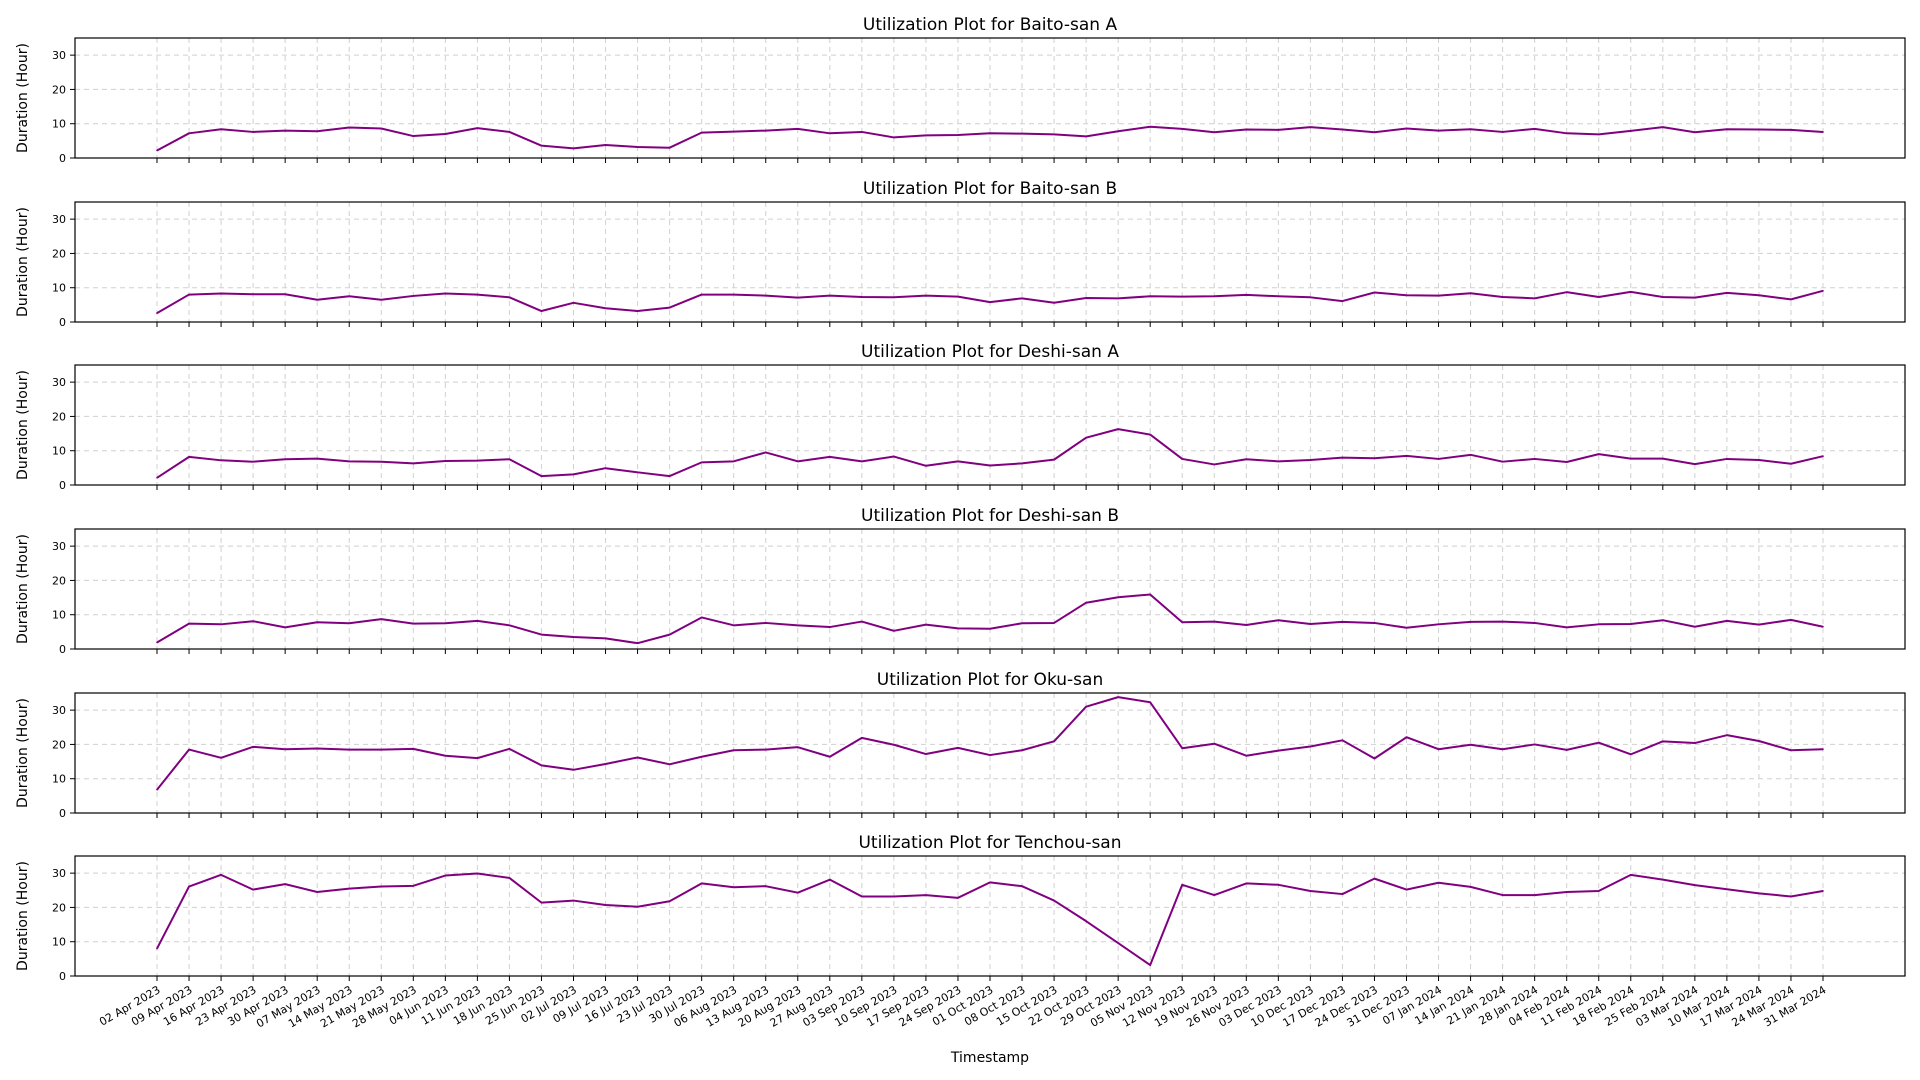 The width and height of the screenshot is (1920, 1080). What do you see at coordinates (990, 516) in the screenshot?
I see `panel-title: Utilization Plot for Deshi-san B` at bounding box center [990, 516].